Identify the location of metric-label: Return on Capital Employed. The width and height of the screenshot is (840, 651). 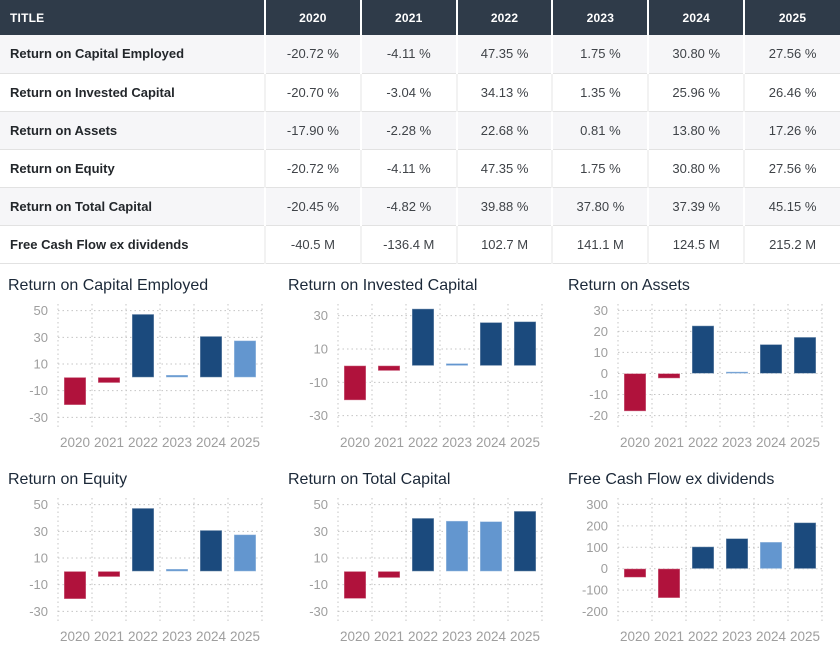
(97, 54).